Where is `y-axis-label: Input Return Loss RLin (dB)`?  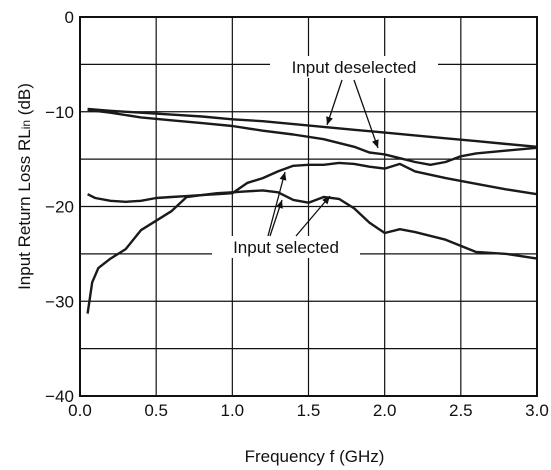
y-axis-label: Input Return Loss RLin (dB) is located at coordinates (24, 186).